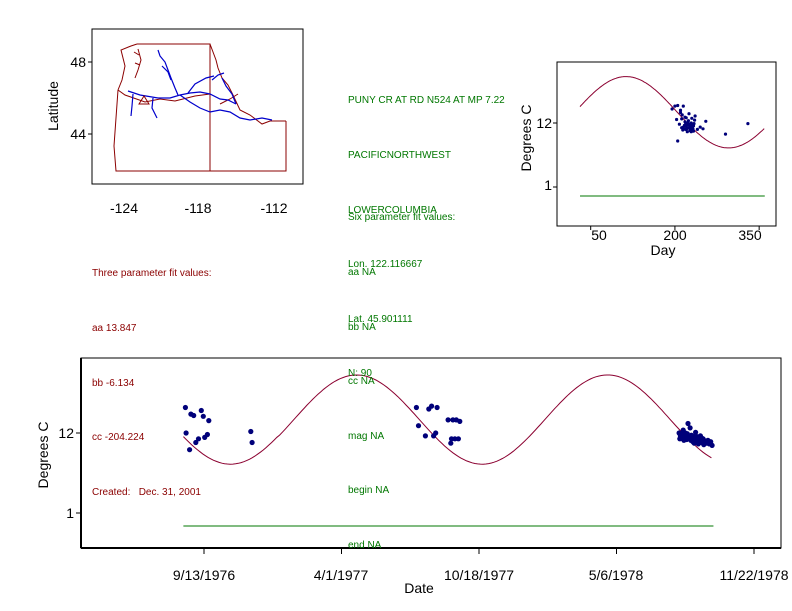  I want to click on or-id-border, so click(229, 99).